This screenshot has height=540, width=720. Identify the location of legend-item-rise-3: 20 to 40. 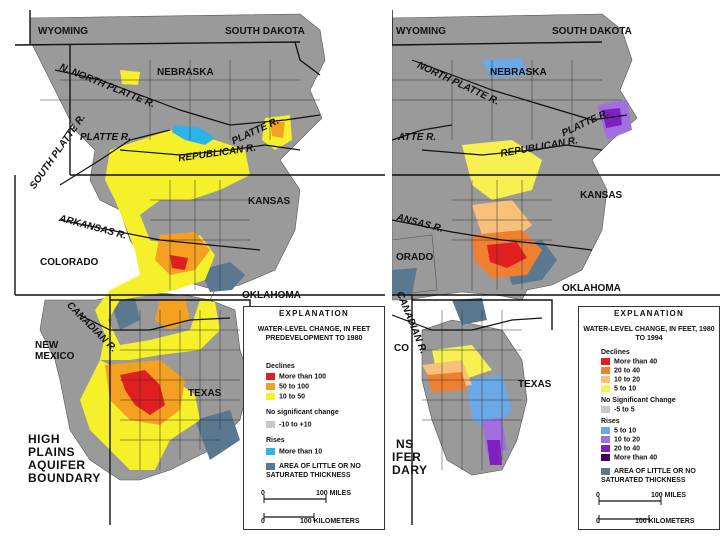
(620, 448).